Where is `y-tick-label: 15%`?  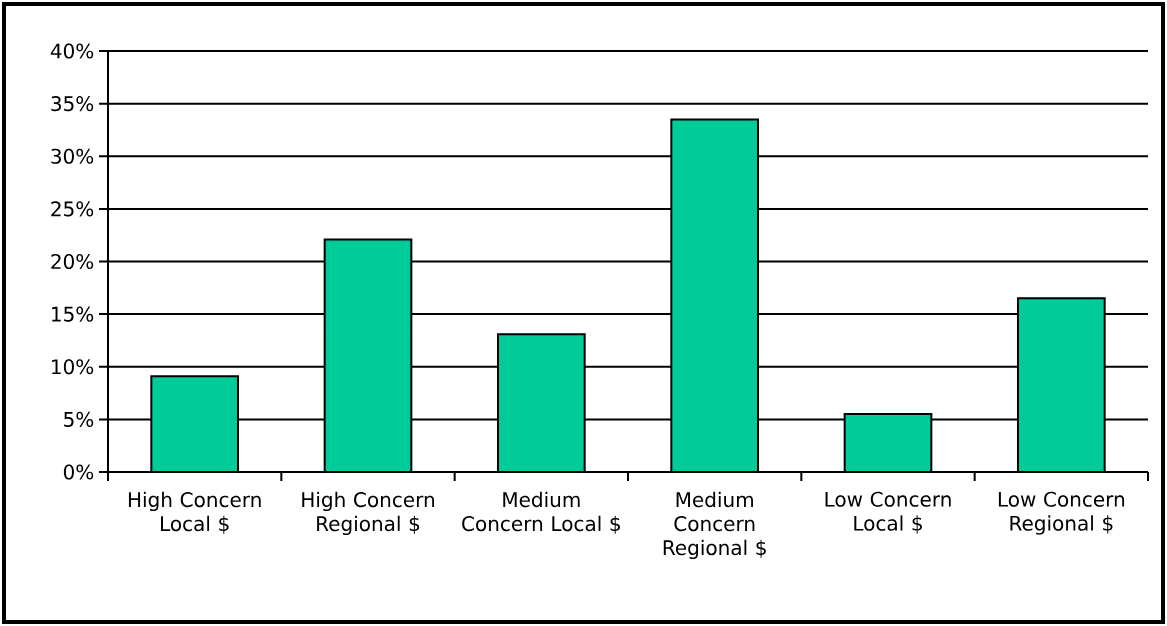
y-tick-label: 15% is located at coordinates (73, 314).